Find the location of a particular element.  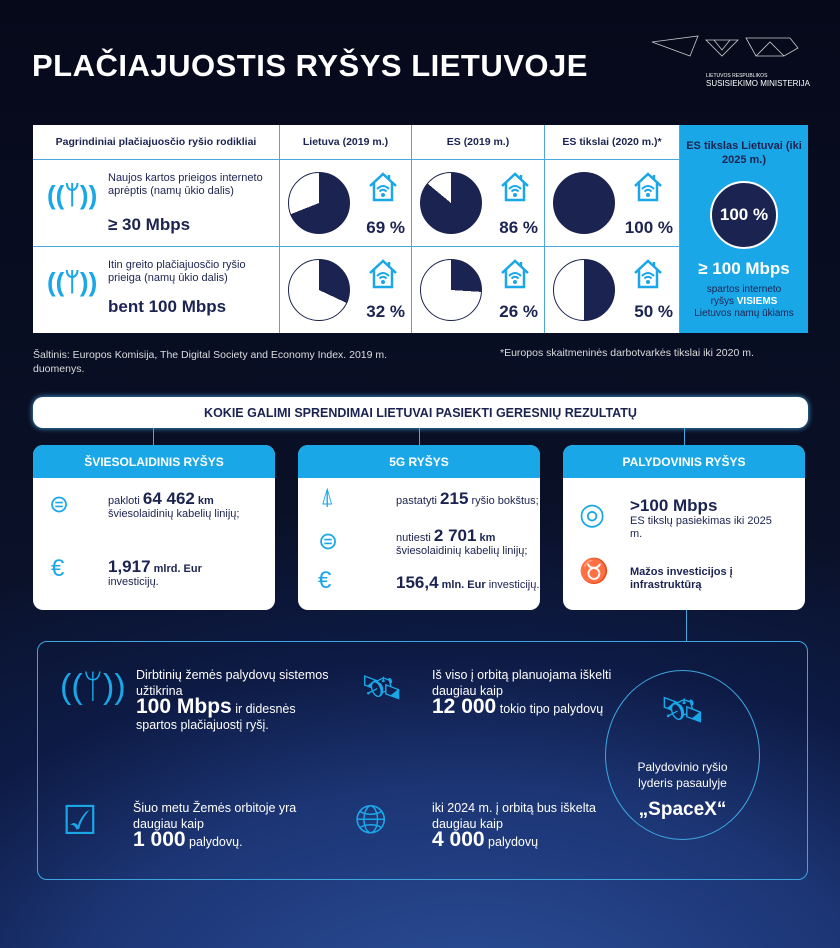

value-cell: 100 % is located at coordinates (612, 203).